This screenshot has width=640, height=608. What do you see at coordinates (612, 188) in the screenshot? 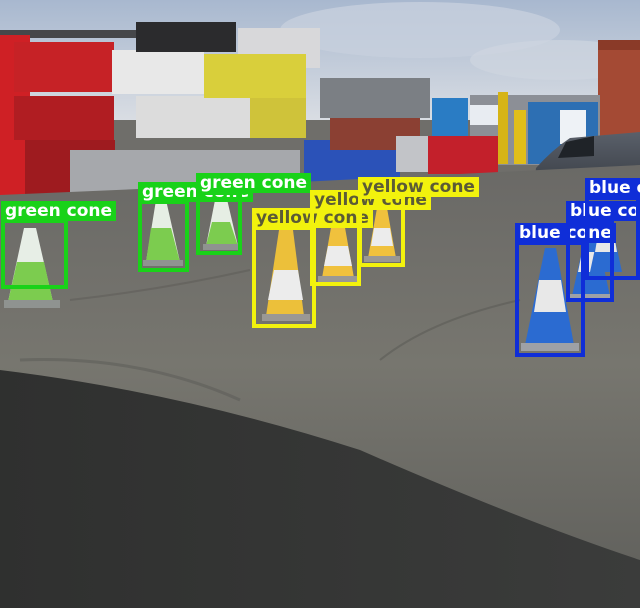
I see `detection-label: blue cone` at bounding box center [612, 188].